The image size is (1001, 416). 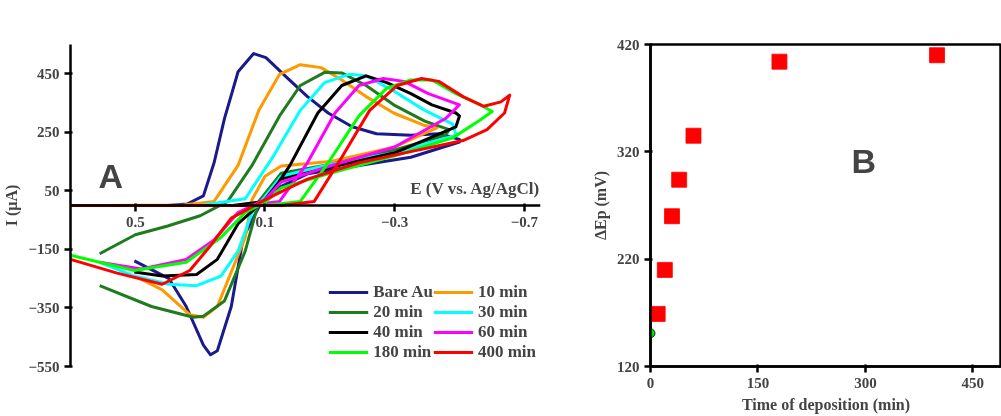 What do you see at coordinates (44, 249) in the screenshot?
I see `y-tick-label: −150` at bounding box center [44, 249].